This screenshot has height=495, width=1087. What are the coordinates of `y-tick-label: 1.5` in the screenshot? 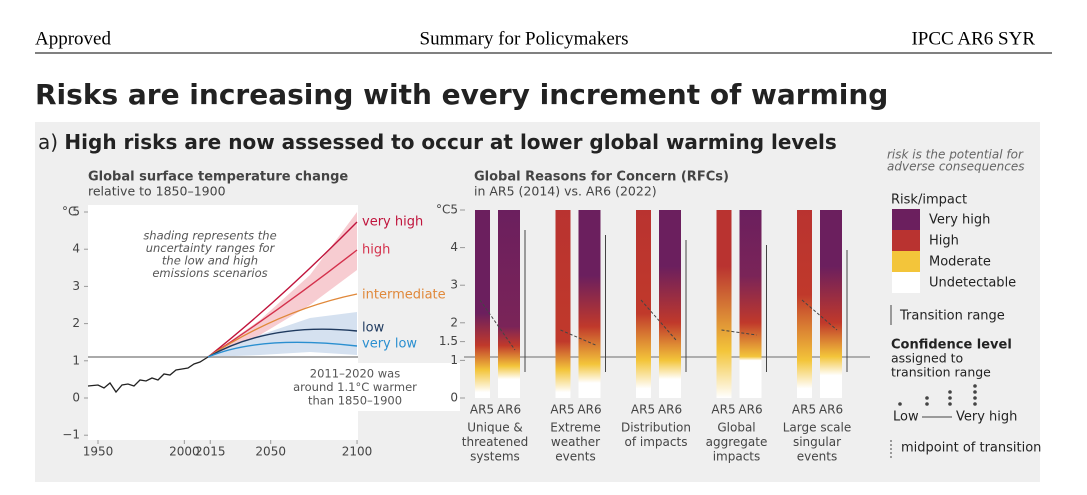 It's located at (448, 341).